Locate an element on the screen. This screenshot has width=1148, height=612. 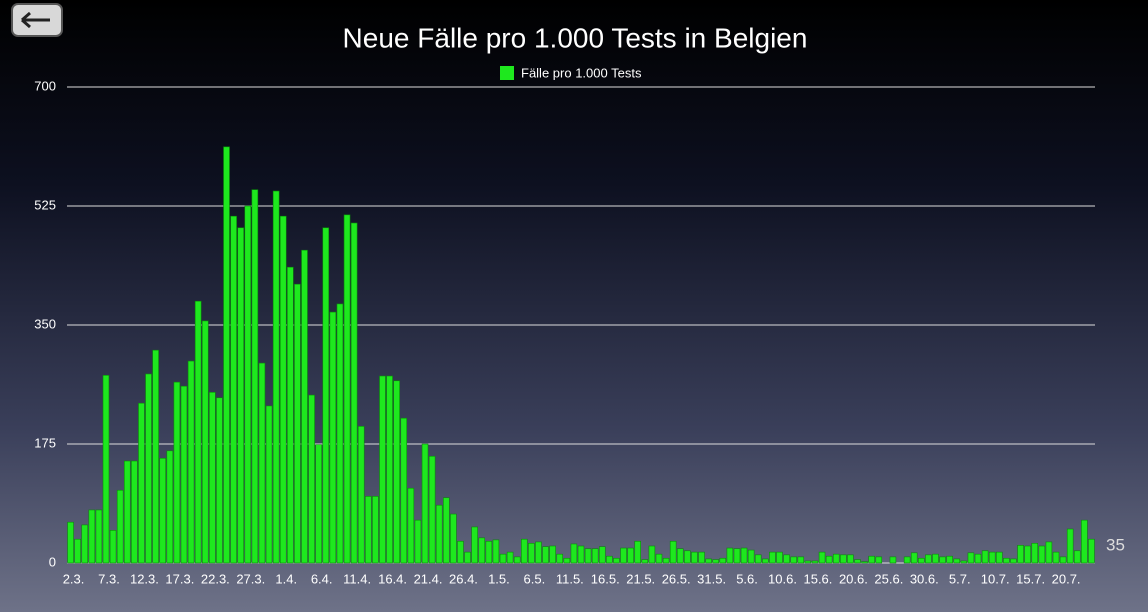
back-button is located at coordinates (37, 20).